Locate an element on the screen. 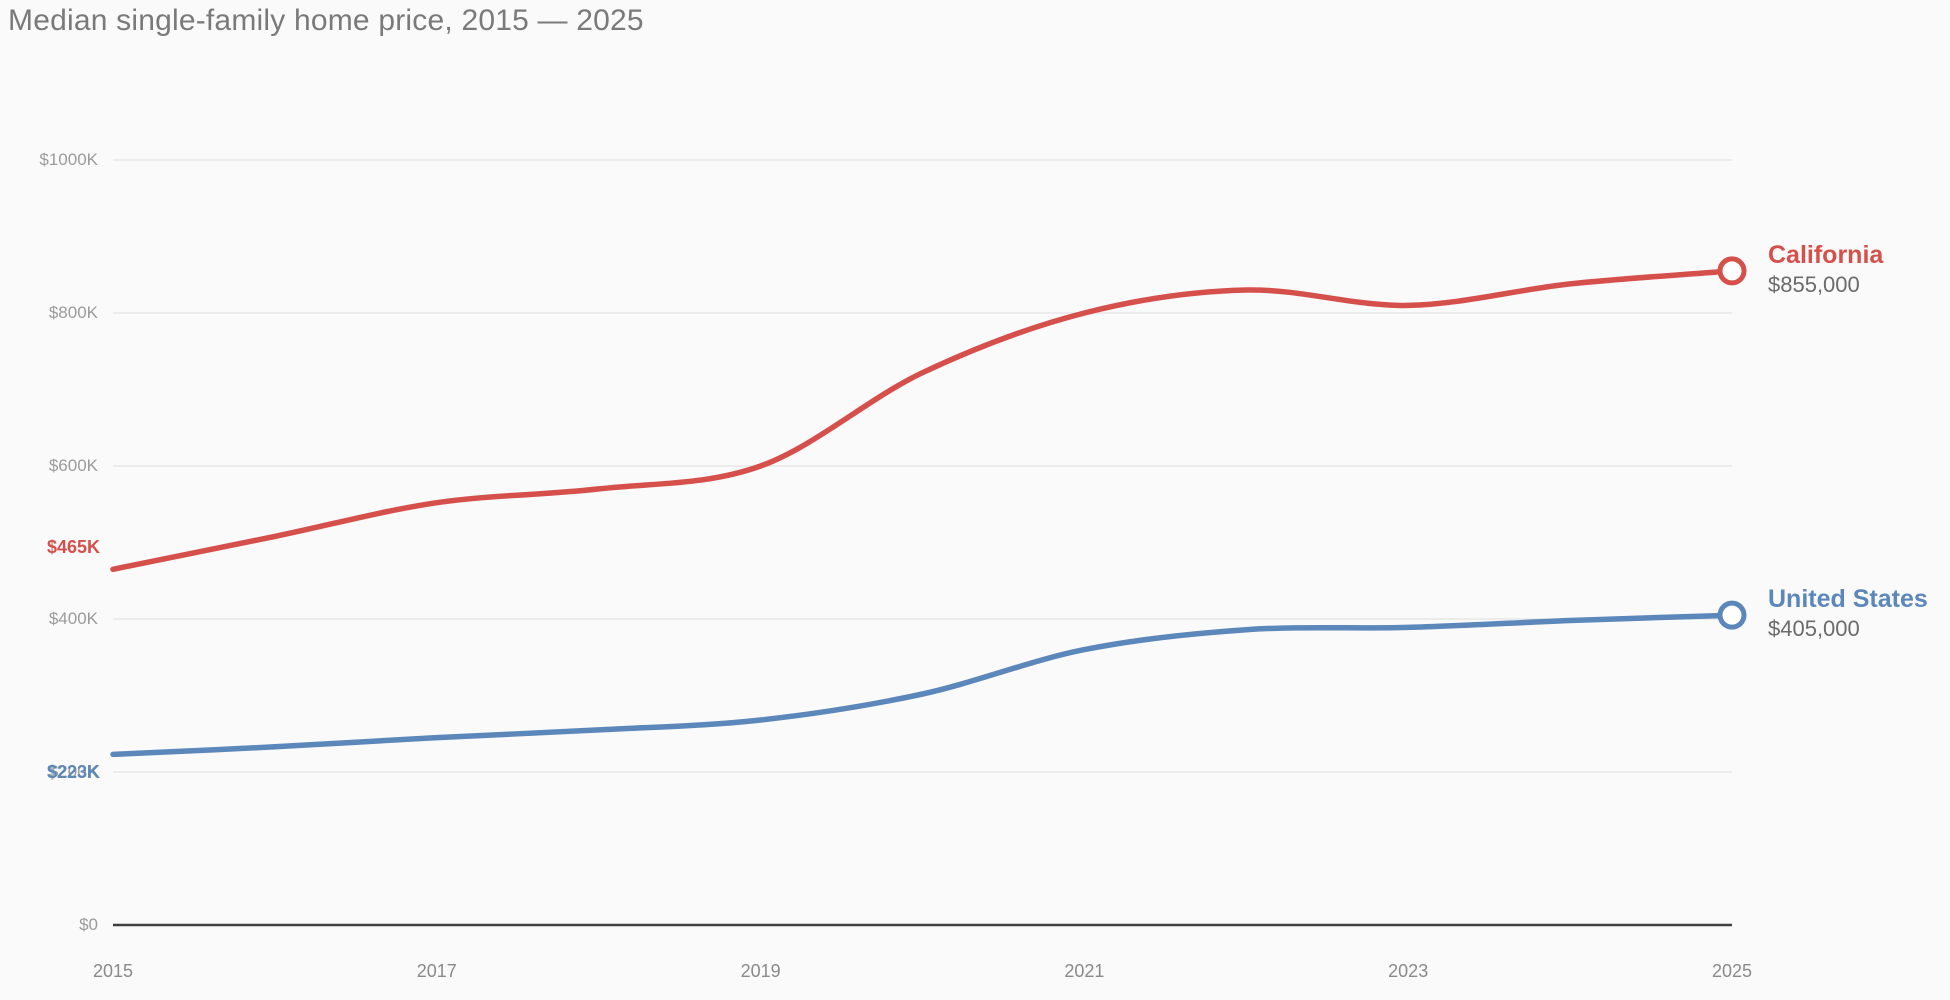 The width and height of the screenshot is (1950, 1000). california-legend: California $855,000 is located at coordinates (1825, 269).